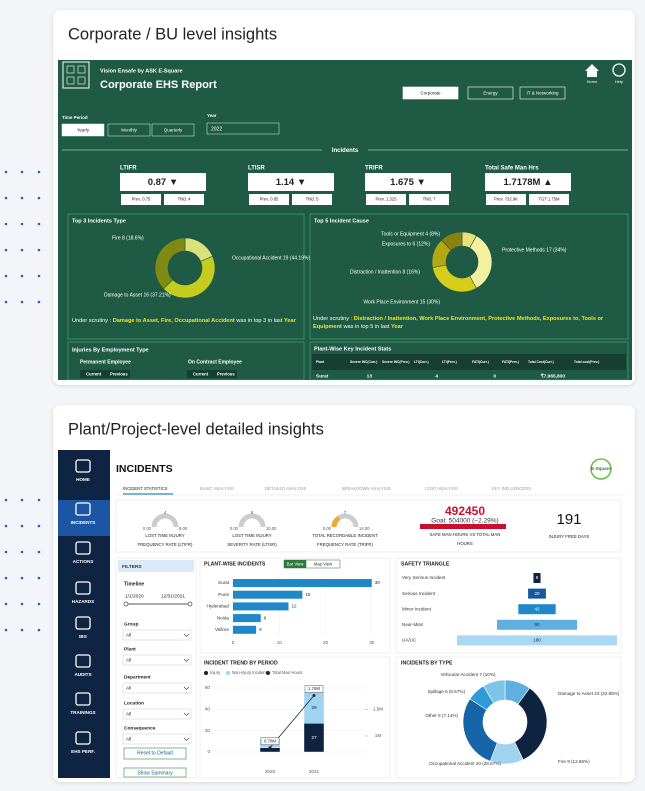  Describe the element at coordinates (541, 362) in the screenshot. I see `table-header: Total Cost(Curr.)` at that location.